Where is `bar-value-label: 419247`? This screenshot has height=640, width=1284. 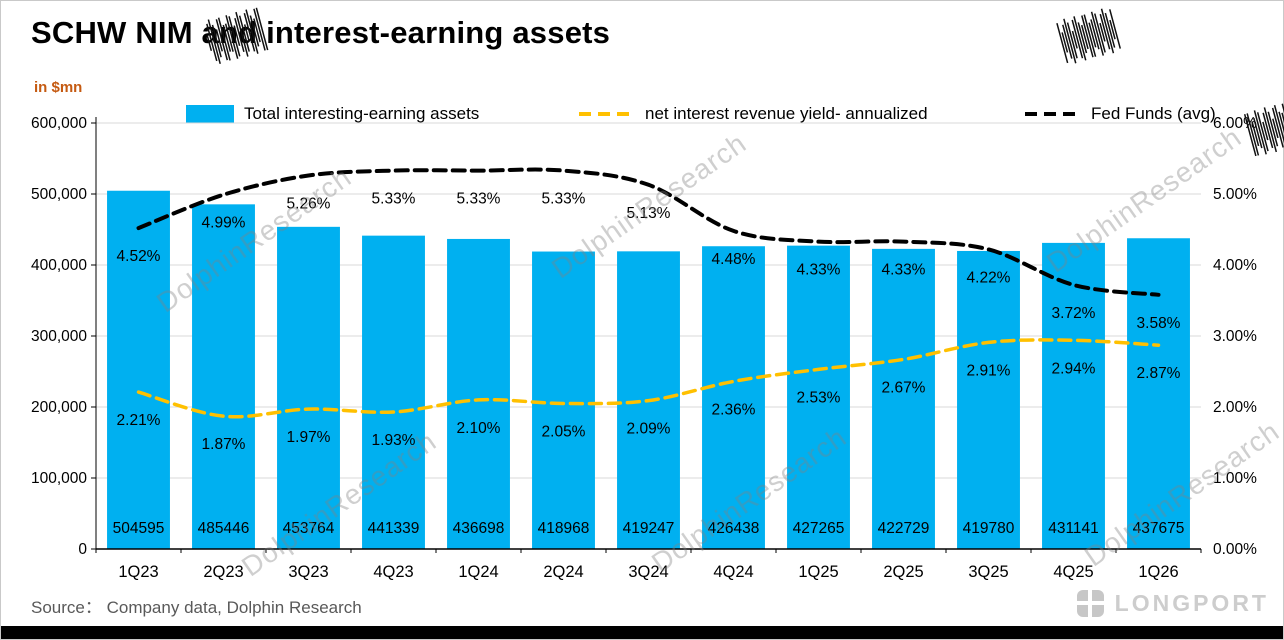 bar-value-label: 419247 is located at coordinates (649, 528).